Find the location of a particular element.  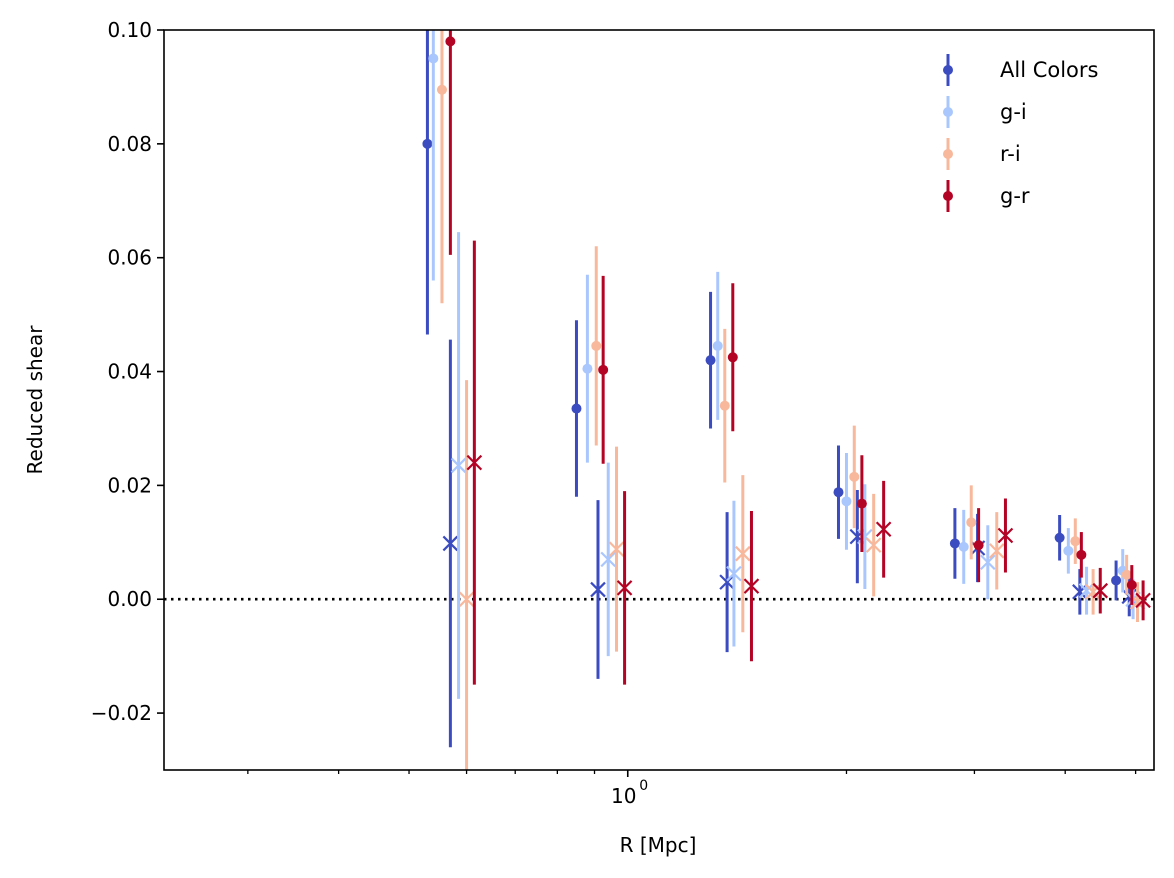

legend-label: g-i is located at coordinates (1013, 112).